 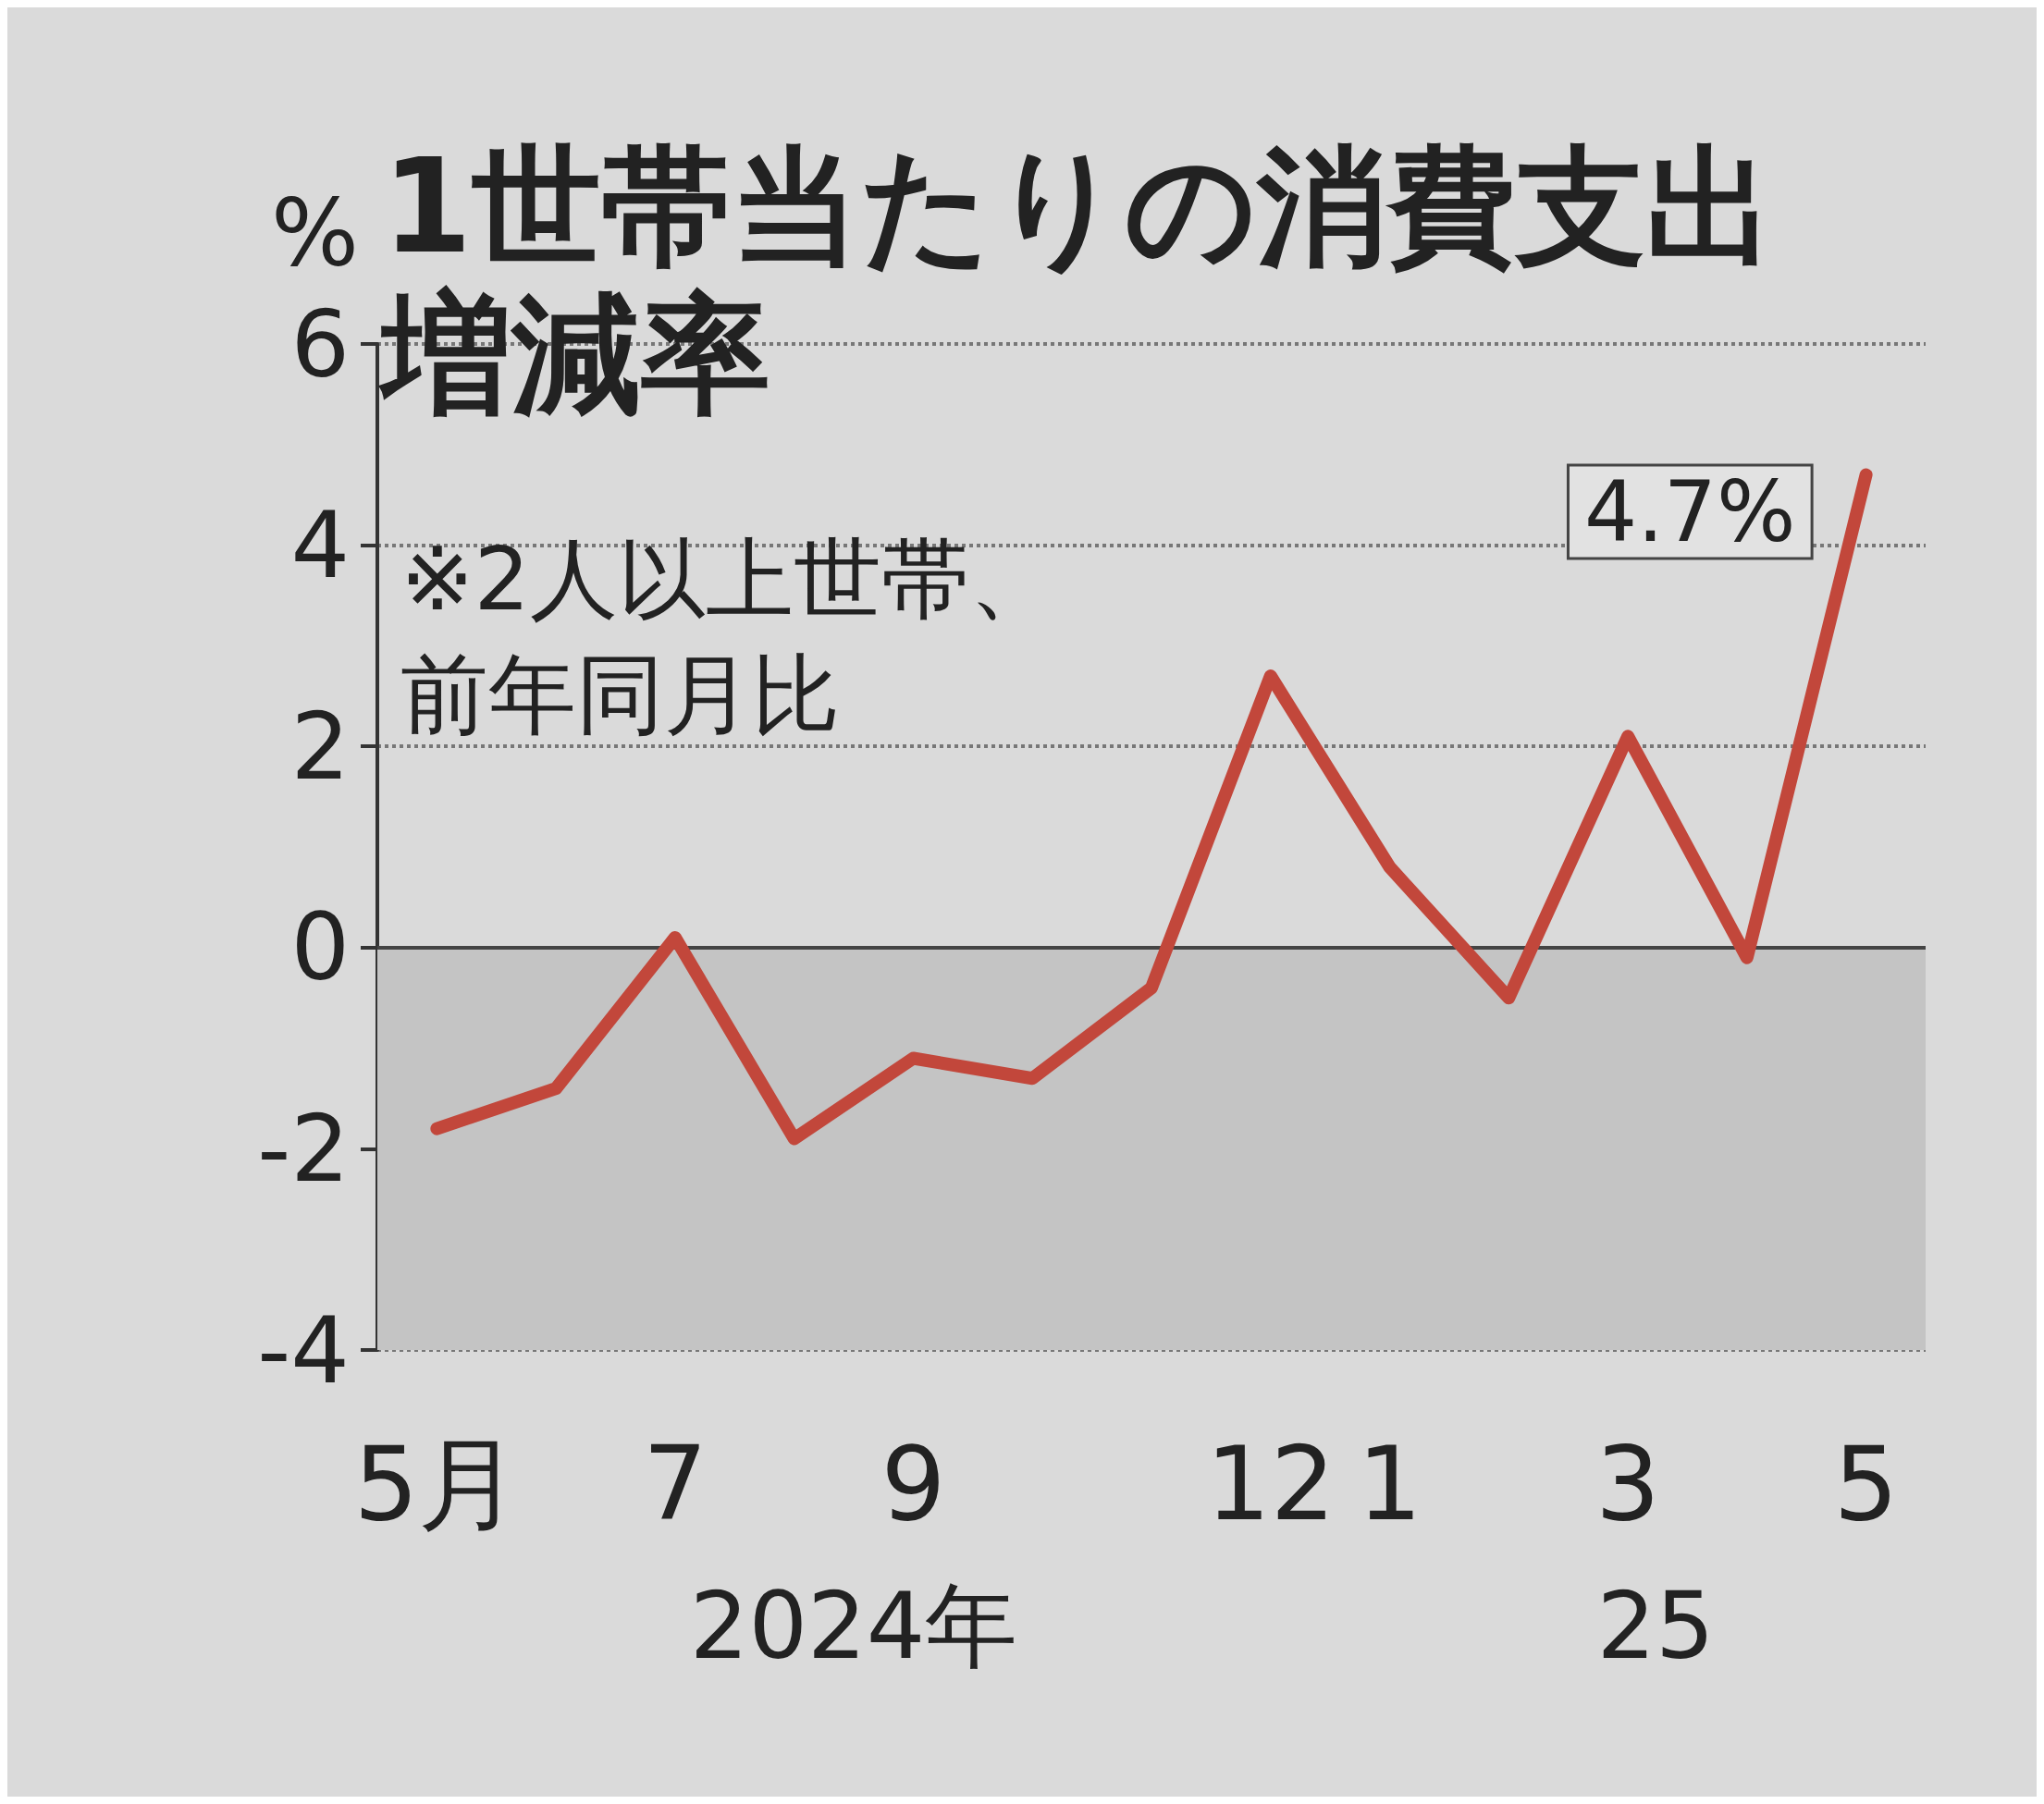 I want to click on y-tick-label: 4, so click(x=320, y=545).